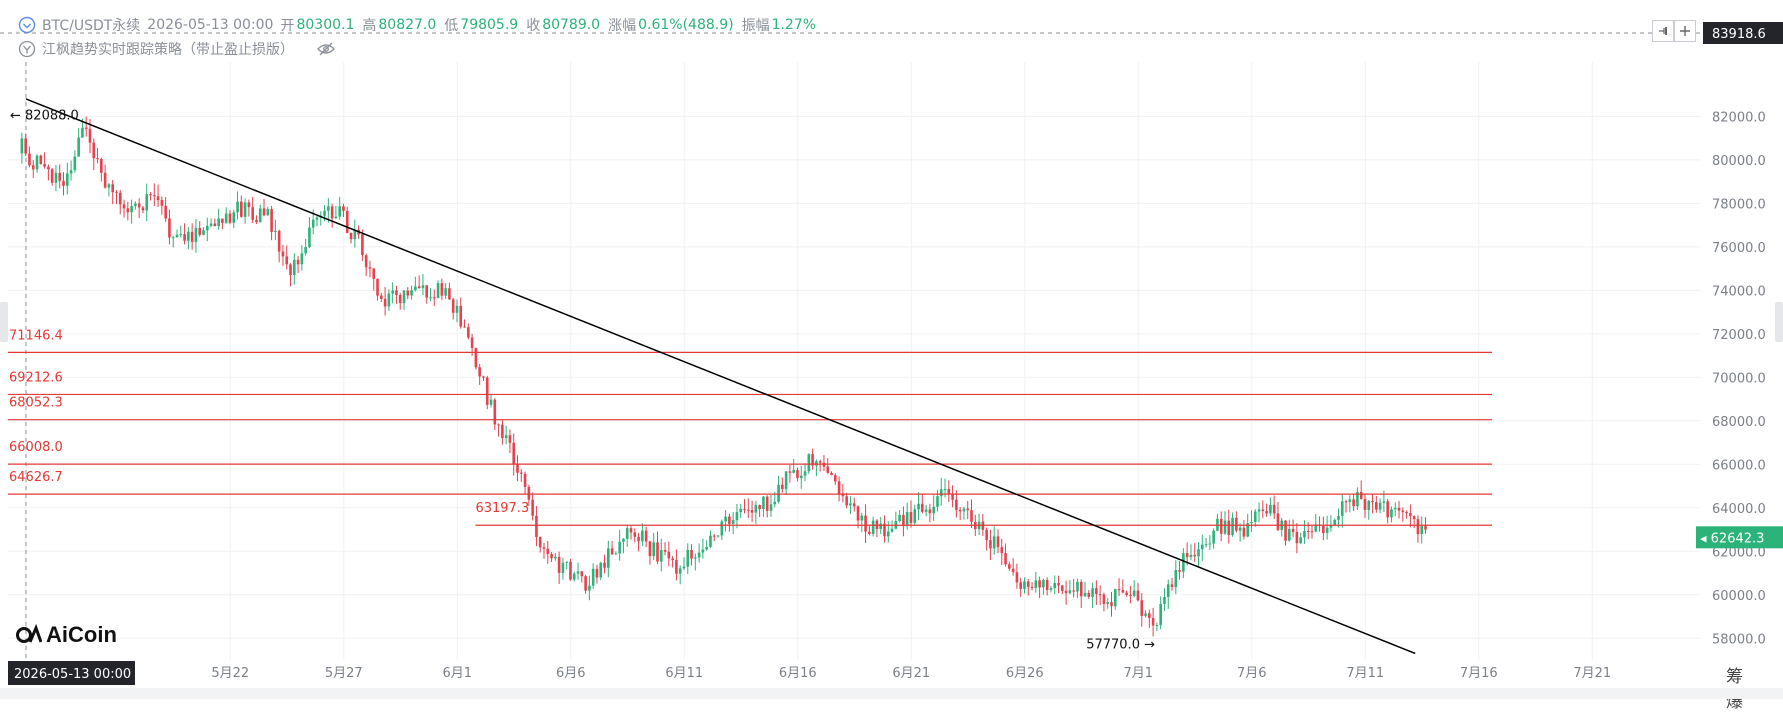 The width and height of the screenshot is (1783, 712). I want to click on chip-liquidation-toggle: 筹 爆, so click(1739, 689).